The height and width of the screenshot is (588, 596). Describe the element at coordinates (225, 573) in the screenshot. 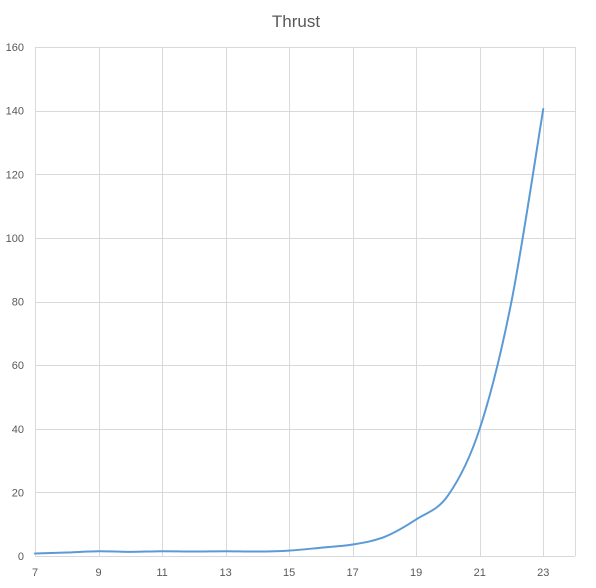

I see `x-tick-label: 13` at that location.